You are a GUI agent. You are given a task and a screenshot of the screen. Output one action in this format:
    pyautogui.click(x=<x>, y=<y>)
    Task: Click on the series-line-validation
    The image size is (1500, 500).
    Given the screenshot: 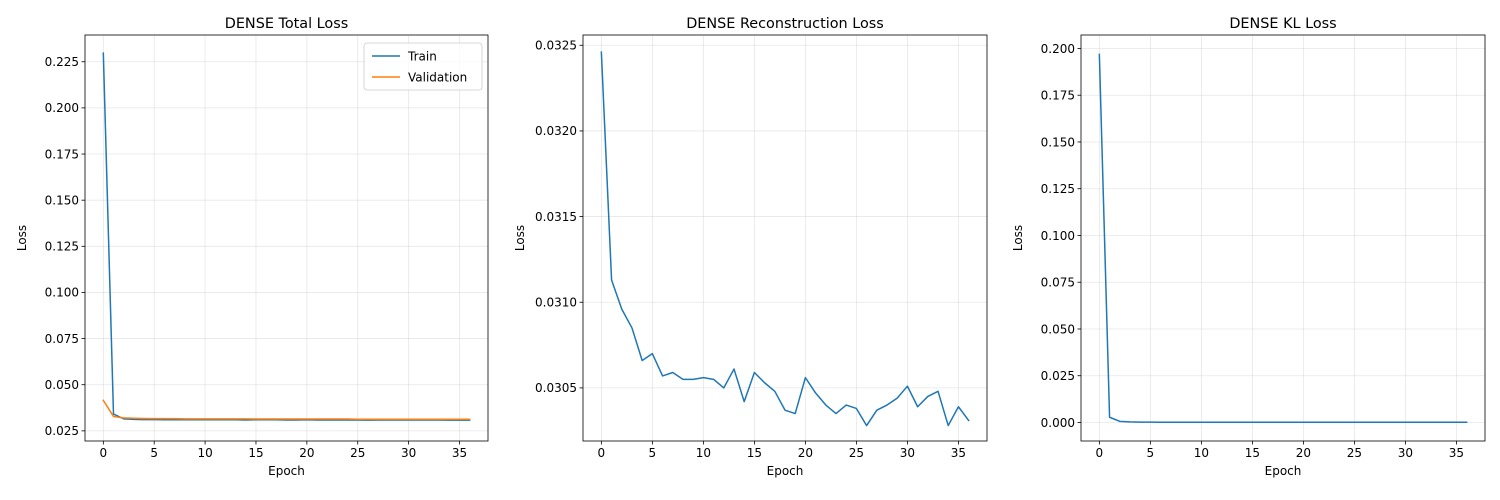 What is the action you would take?
    pyautogui.click(x=286, y=409)
    